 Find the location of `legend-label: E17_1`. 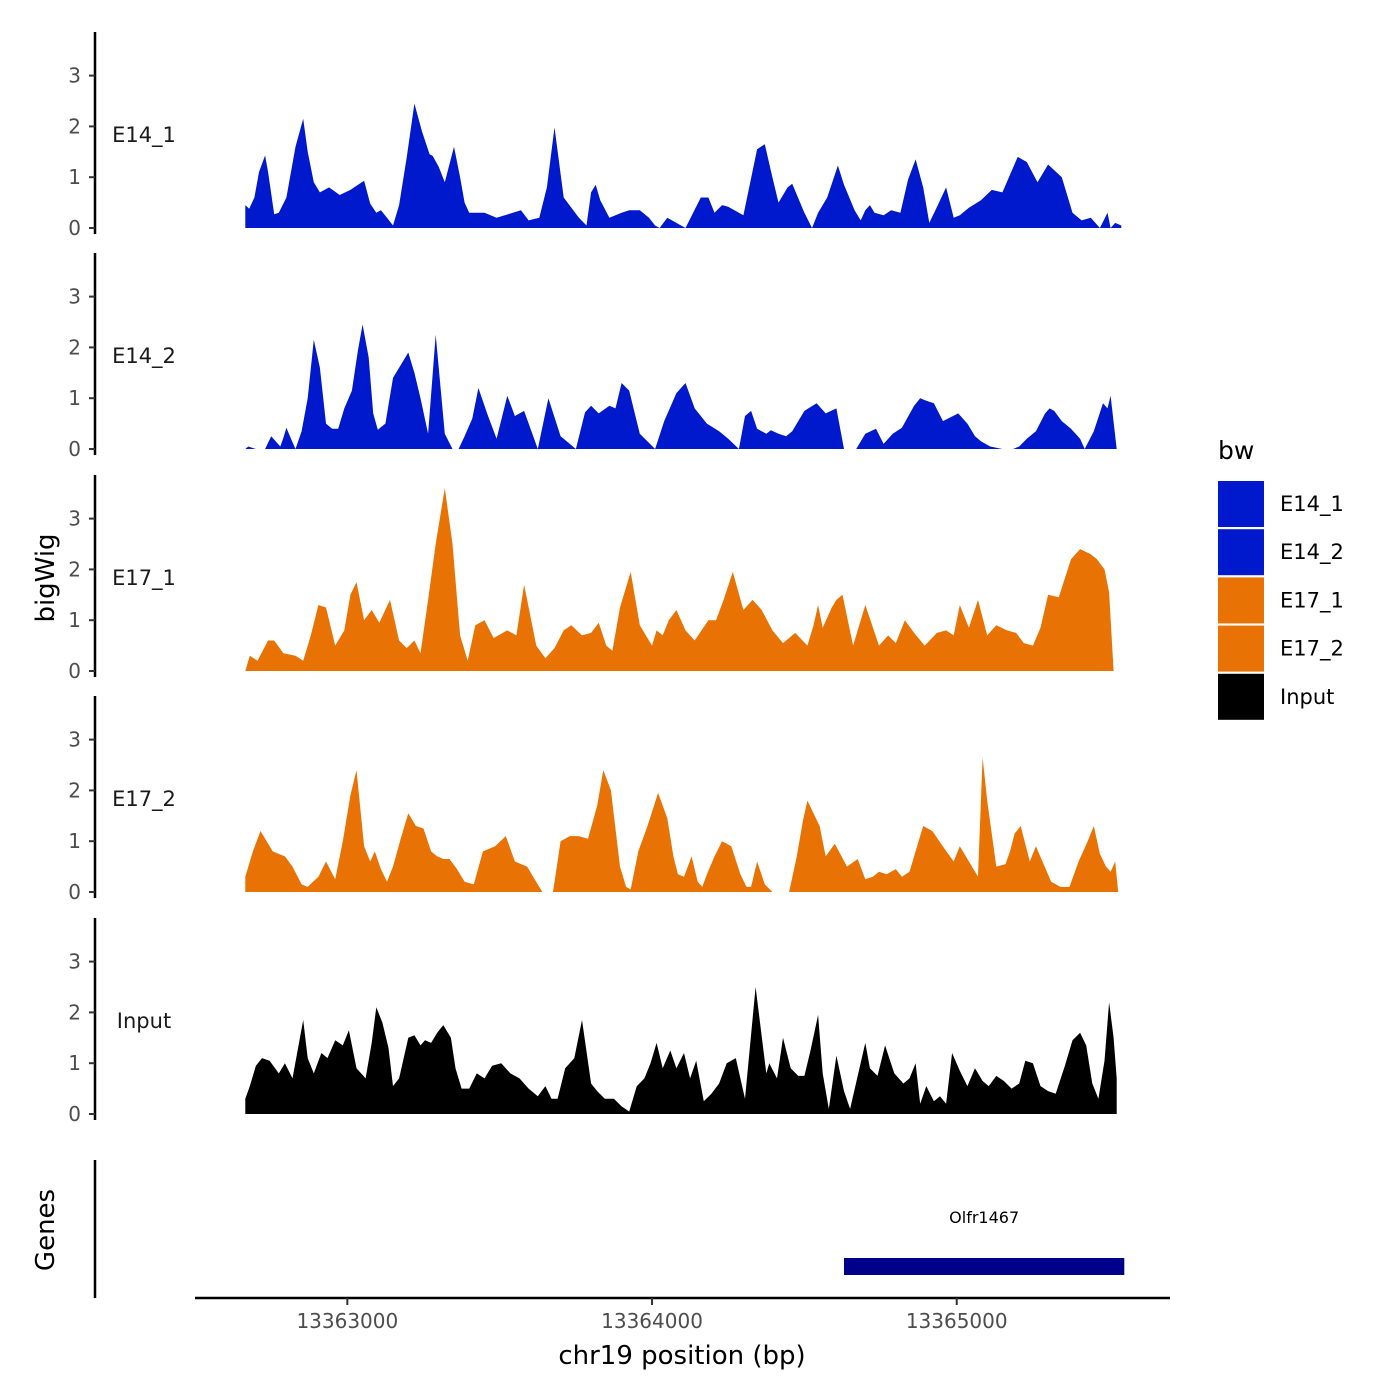

legend-label: E17_1 is located at coordinates (1312, 600).